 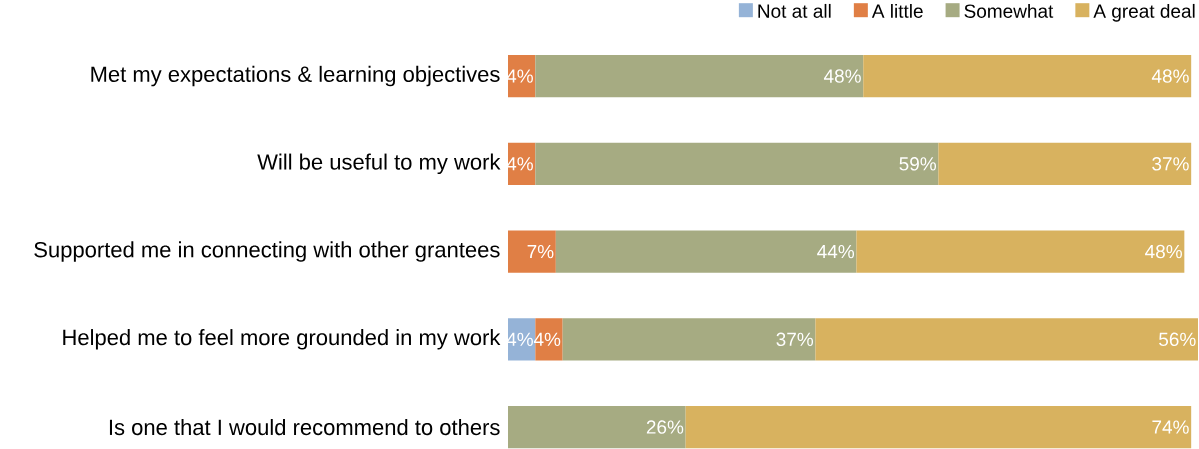 What do you see at coordinates (379, 164) in the screenshot?
I see `y-tick-label: Will be useful to my work` at bounding box center [379, 164].